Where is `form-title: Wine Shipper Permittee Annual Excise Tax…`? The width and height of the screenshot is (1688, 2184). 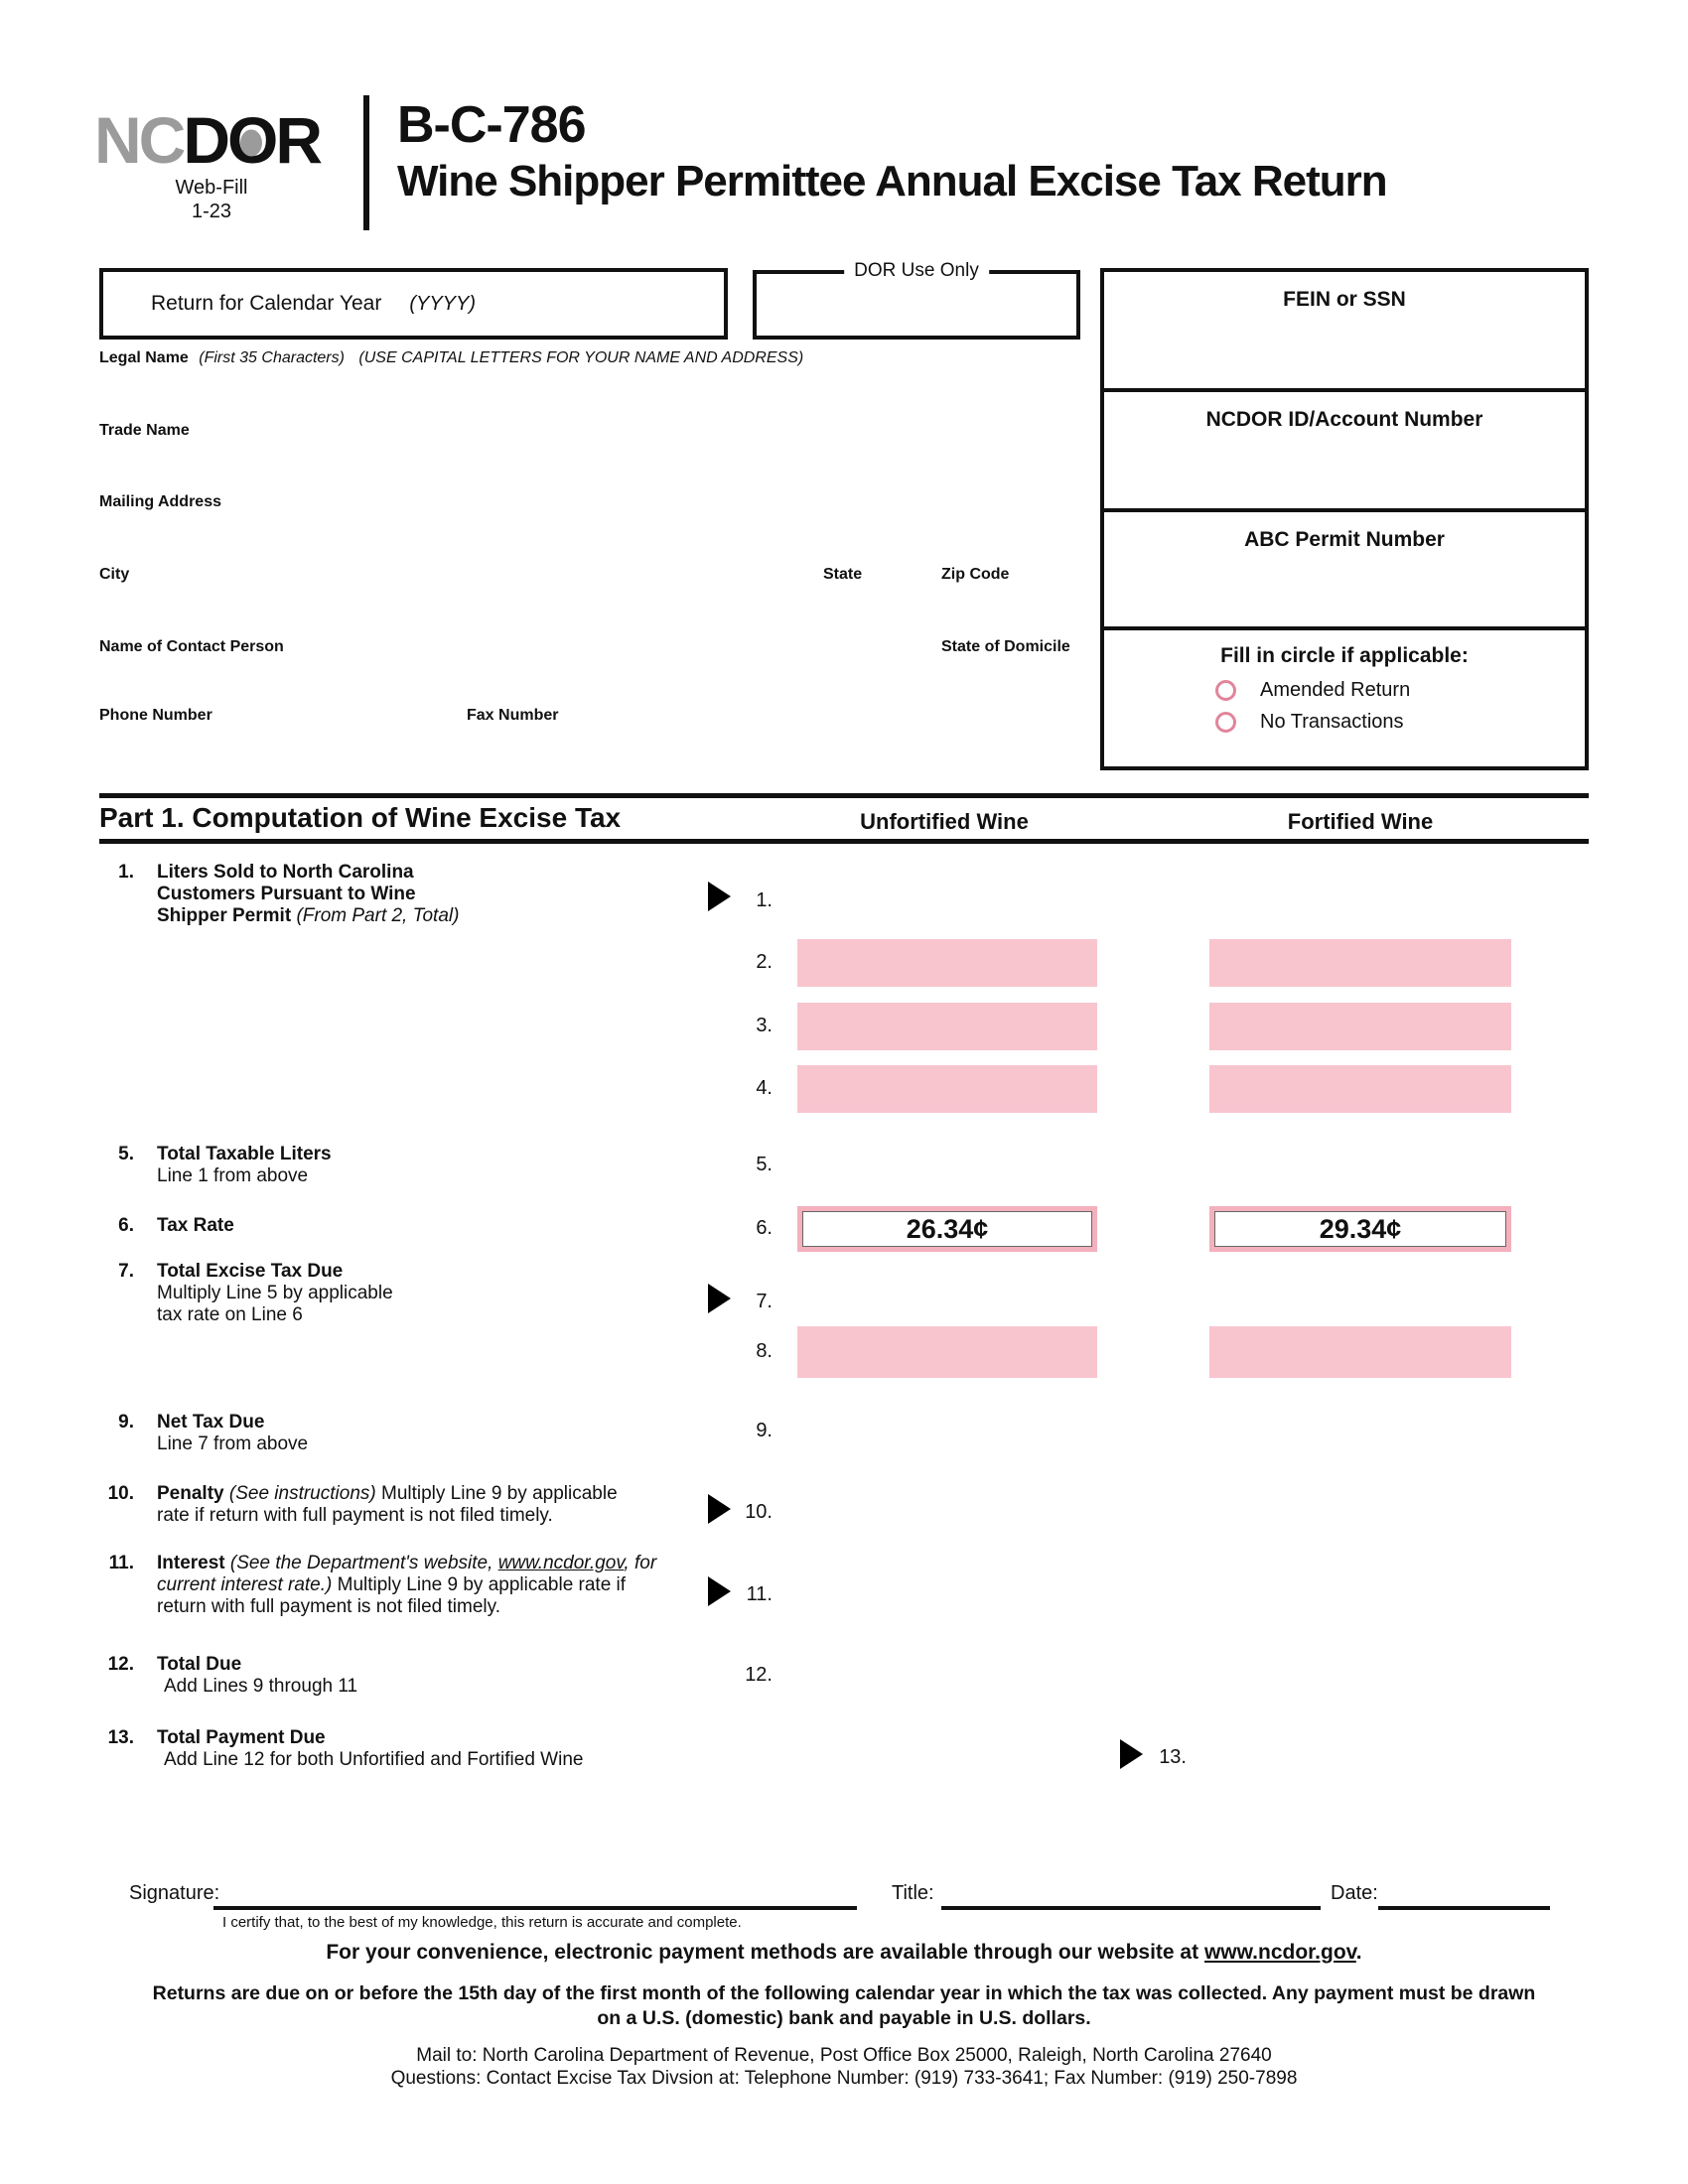
form-title: Wine Shipper Permittee Annual Excise Tax… is located at coordinates (892, 181).